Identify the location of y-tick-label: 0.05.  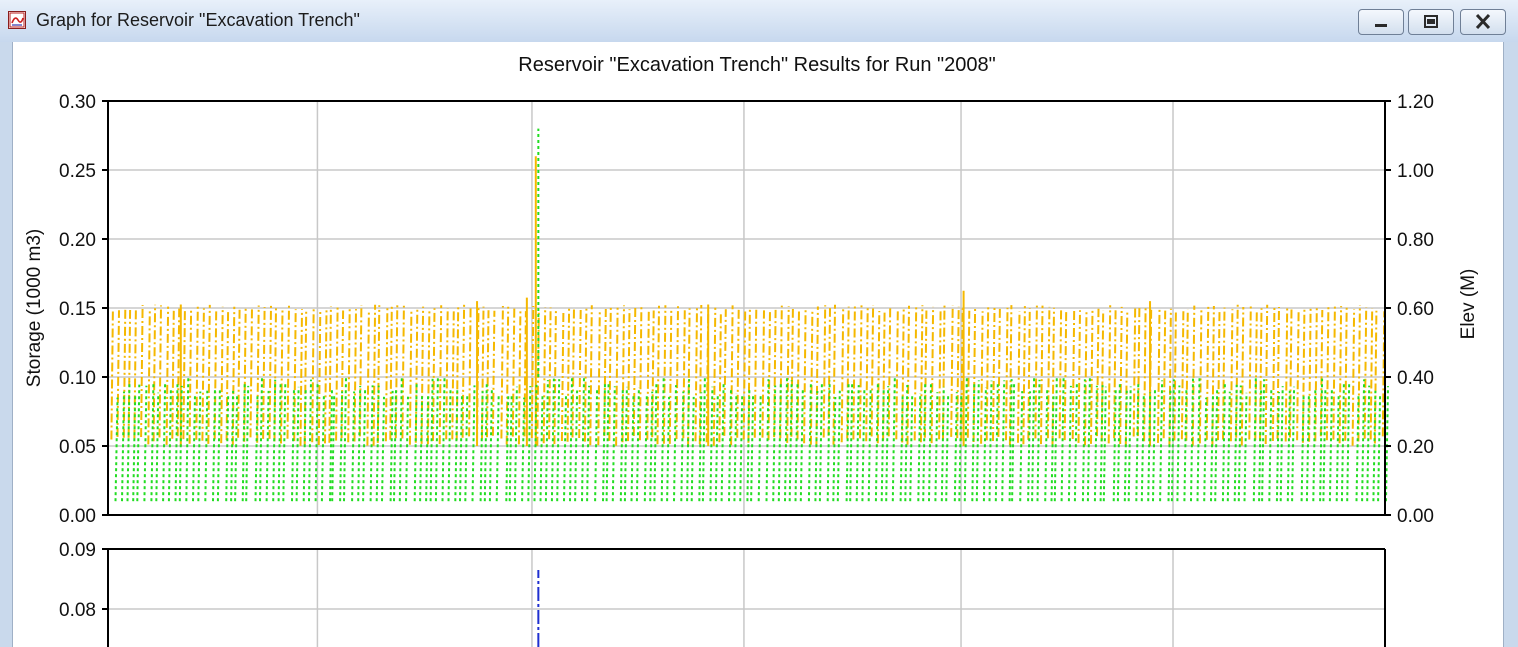
(77, 447).